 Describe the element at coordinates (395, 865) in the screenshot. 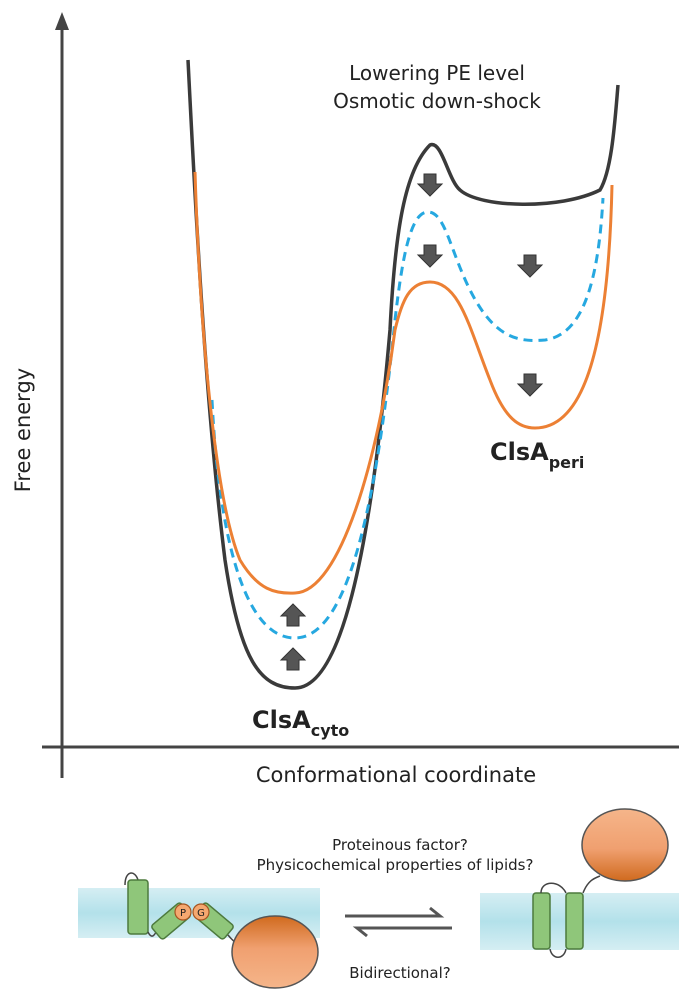

I see `question: Physicochemical properties of lipids?` at that location.